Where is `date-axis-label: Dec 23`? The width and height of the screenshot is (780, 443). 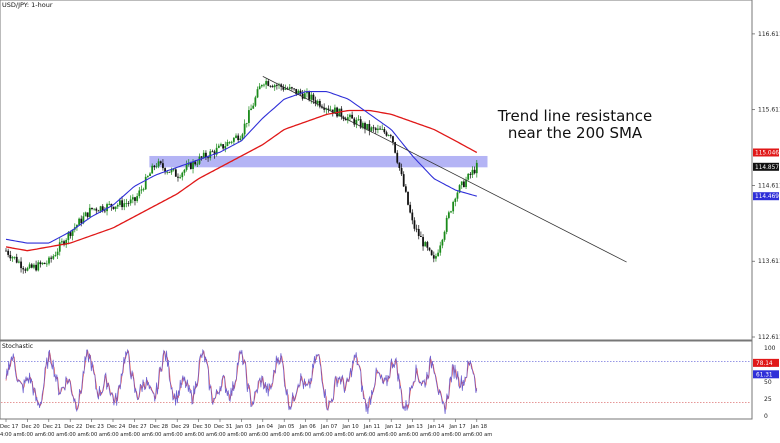
date-axis-label: Dec 23 is located at coordinates (95, 427).